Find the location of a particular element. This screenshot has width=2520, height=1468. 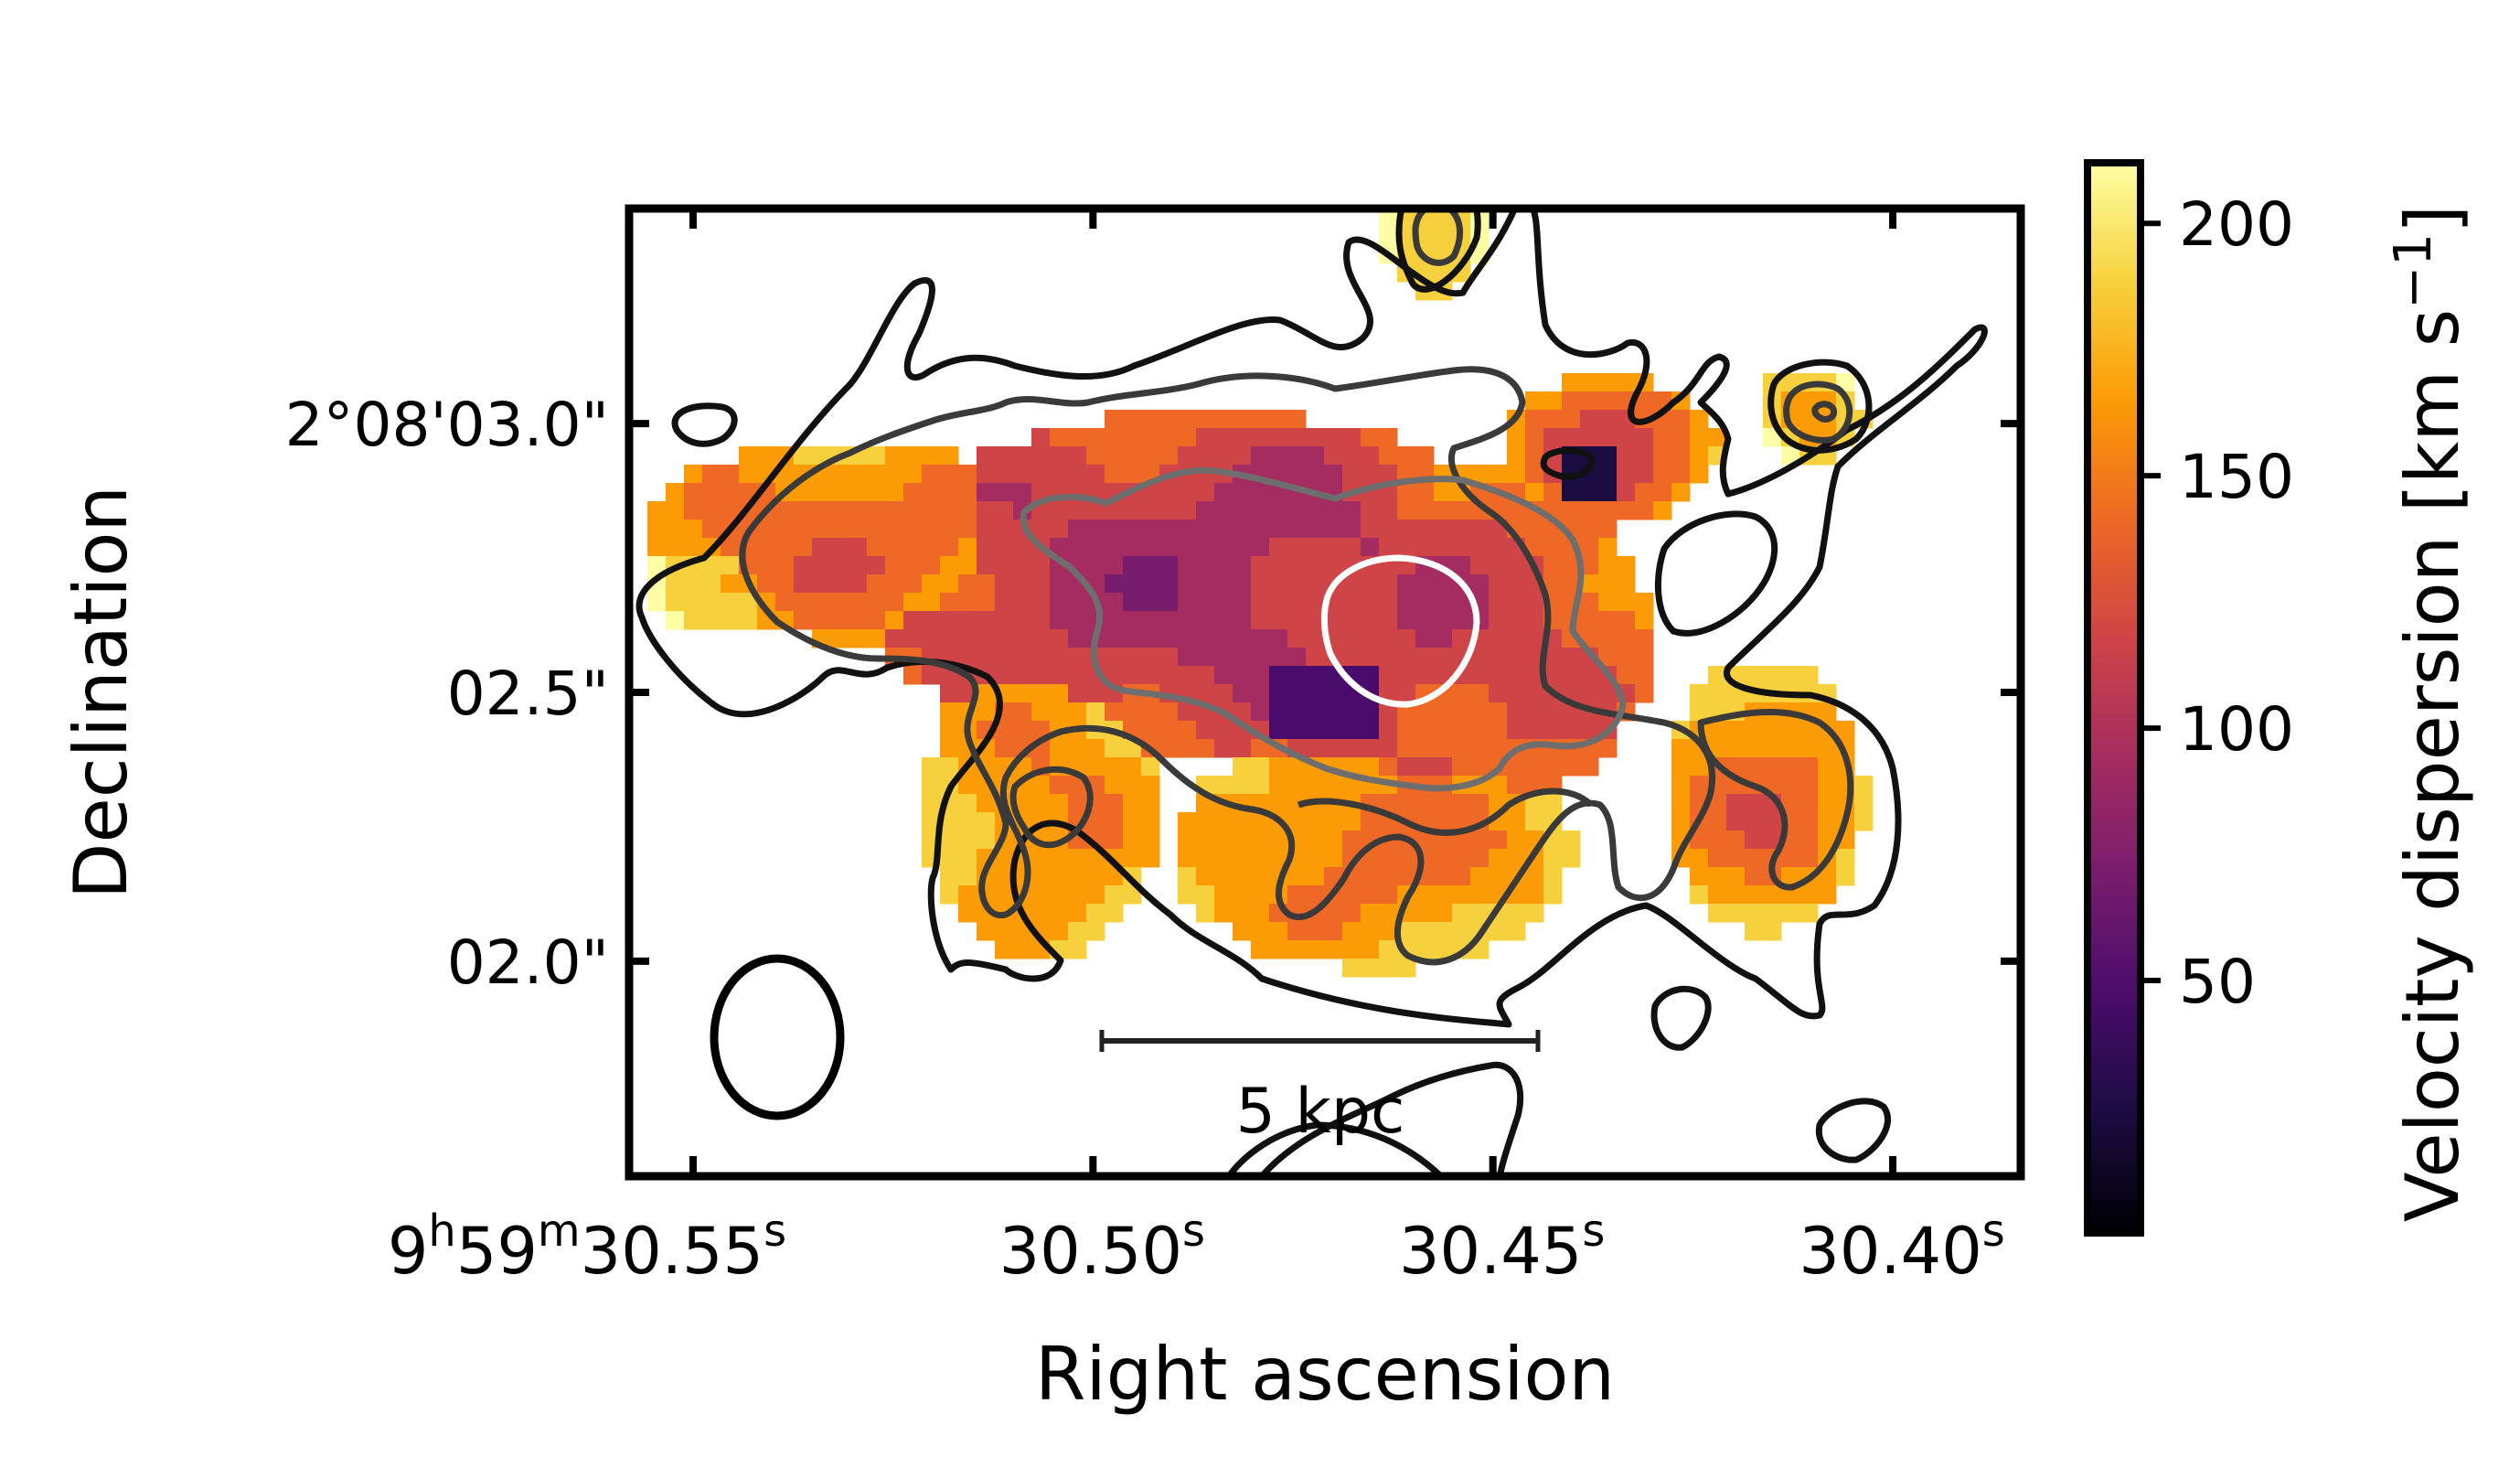

mid-contour-lower-middle is located at coordinates (1445, 812).